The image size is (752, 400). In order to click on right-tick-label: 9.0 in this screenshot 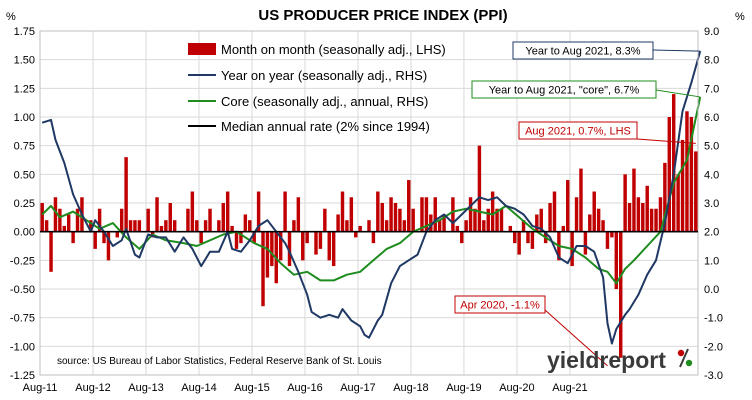, I will do `click(711, 32)`.